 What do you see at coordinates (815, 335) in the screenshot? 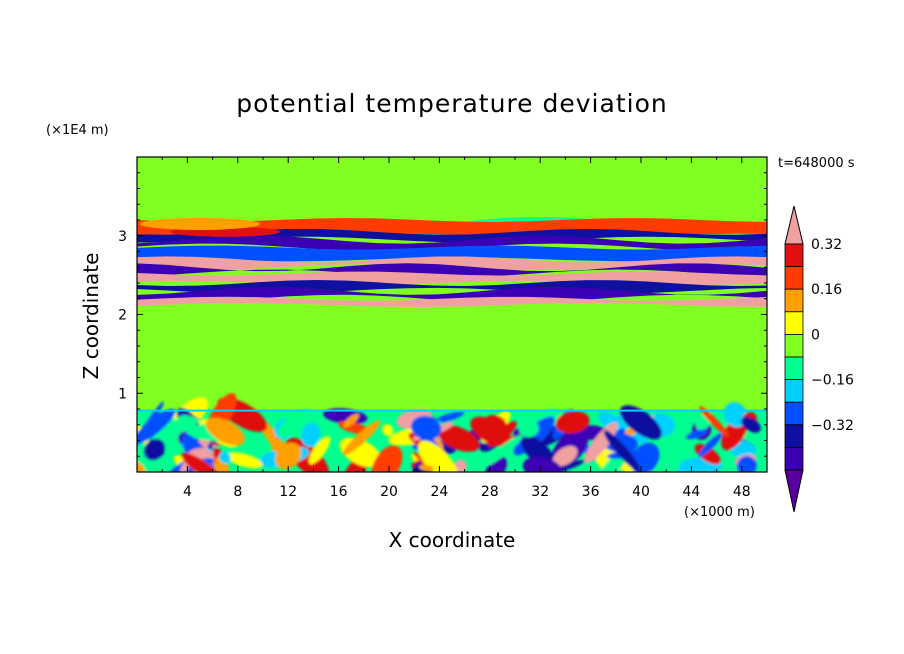
I see `colorbar-tick-label: 0` at bounding box center [815, 335].